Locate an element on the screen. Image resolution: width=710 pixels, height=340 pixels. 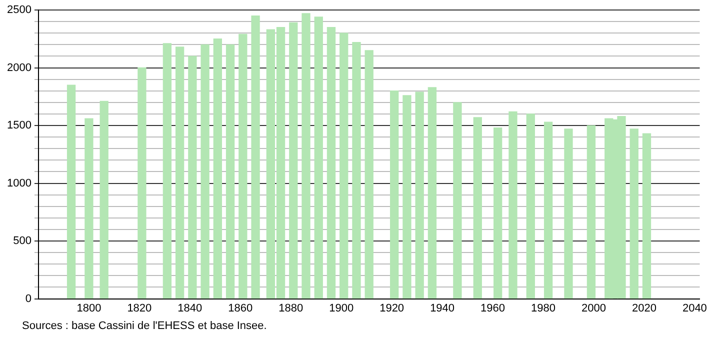
x-tick-label: 1900 is located at coordinates (341, 308).